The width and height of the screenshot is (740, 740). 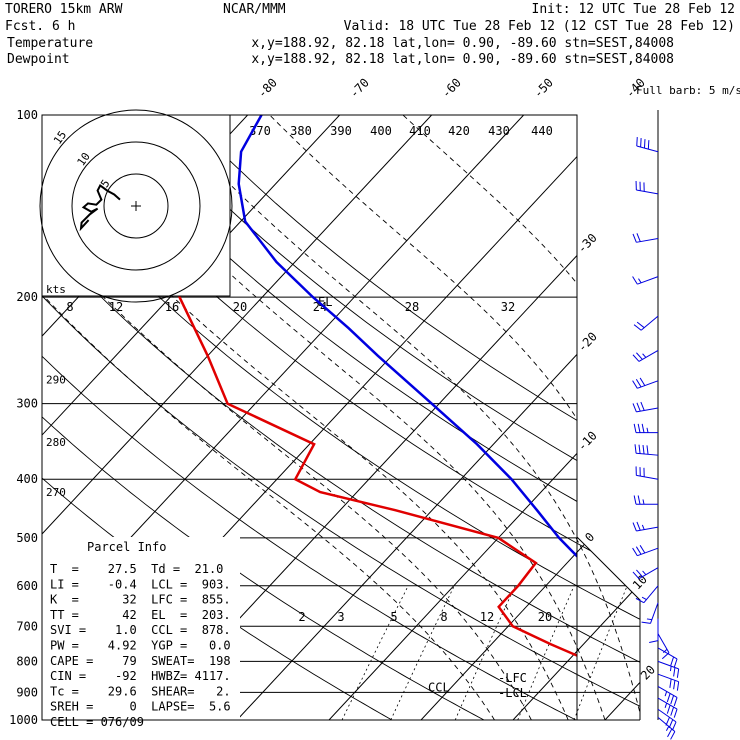 I want to click on moist-label-16: 16, so click(x=172, y=307).